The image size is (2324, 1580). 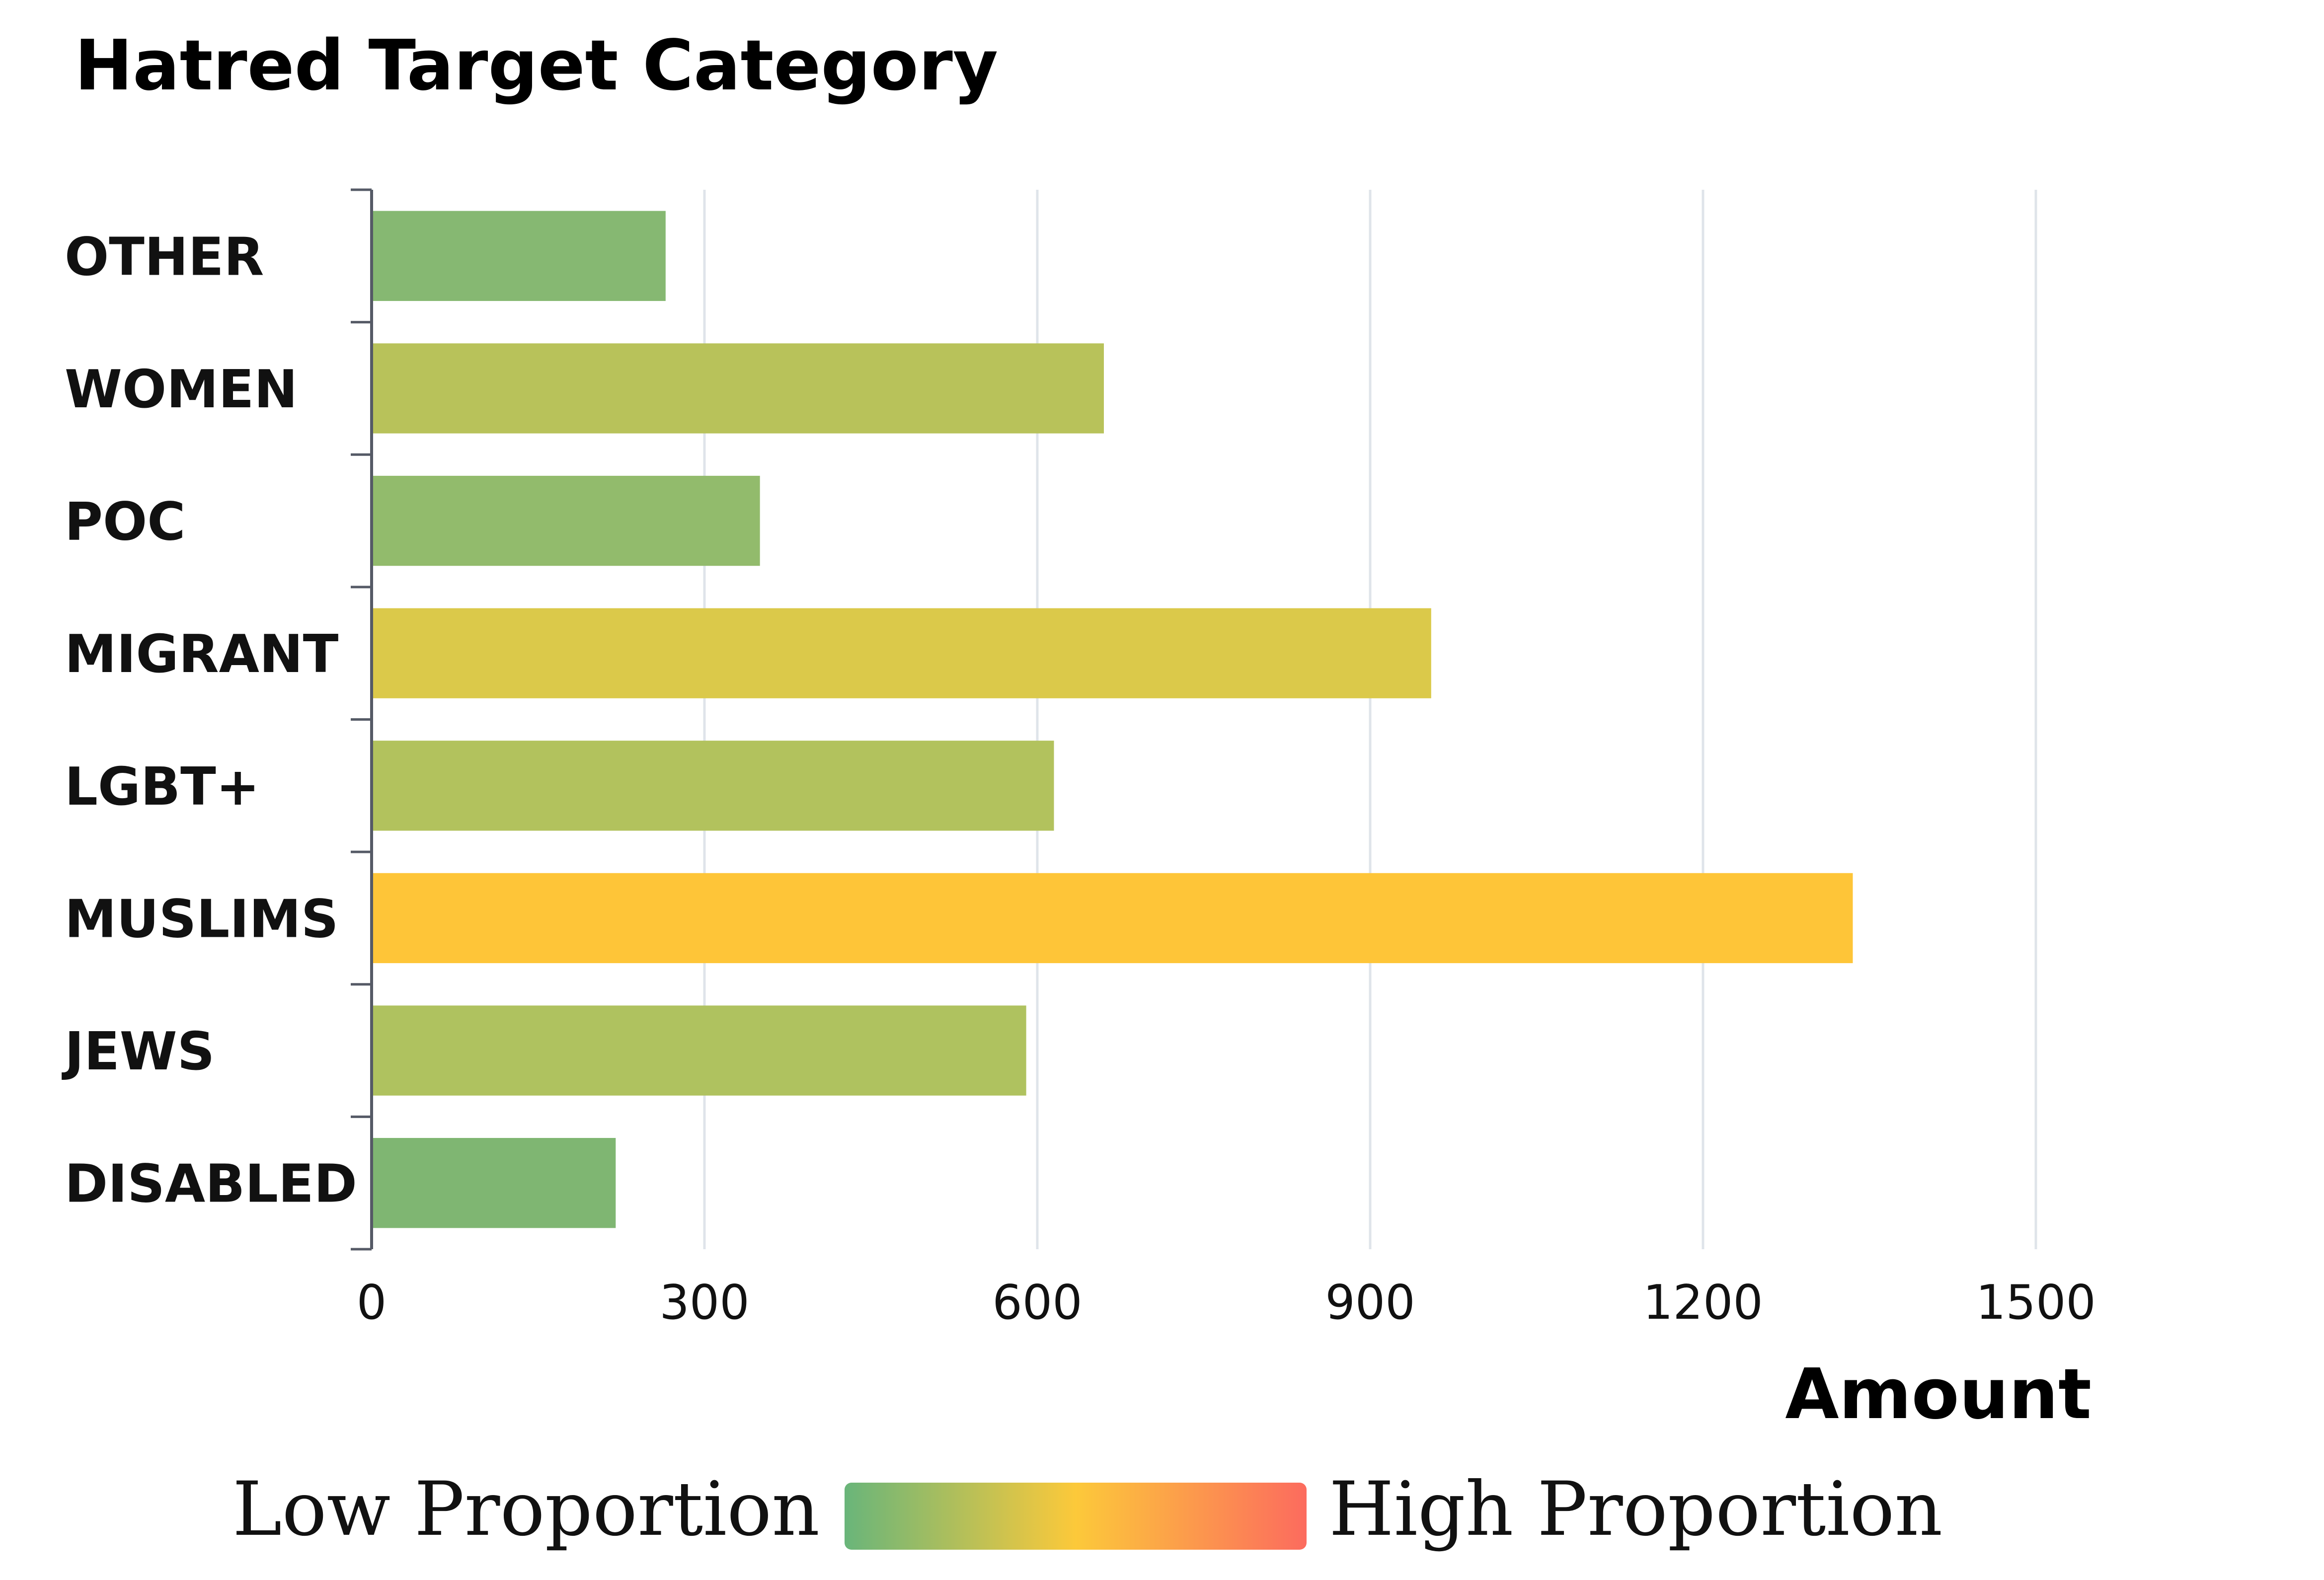 What do you see at coordinates (494, 1183) in the screenshot?
I see `bar-disabled` at bounding box center [494, 1183].